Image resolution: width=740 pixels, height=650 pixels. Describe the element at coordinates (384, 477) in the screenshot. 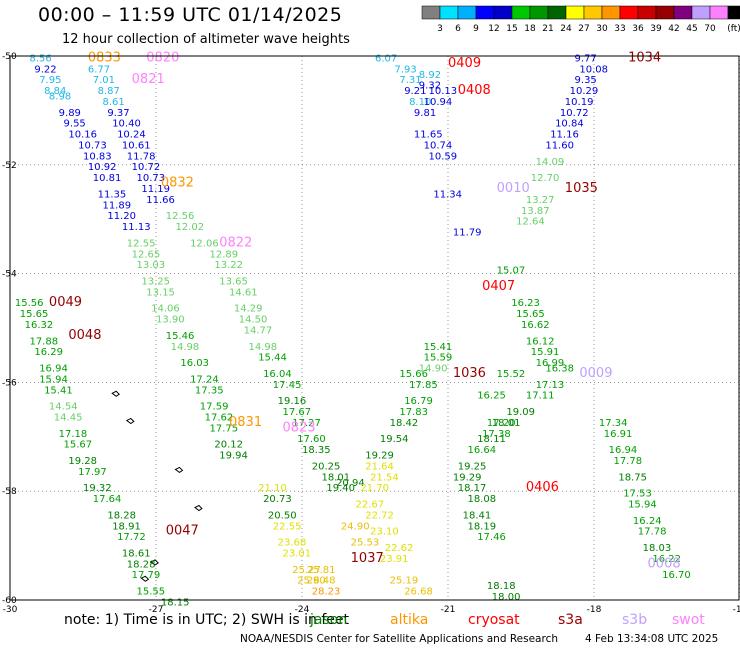

I see `wave-height-value: 21.54` at that location.